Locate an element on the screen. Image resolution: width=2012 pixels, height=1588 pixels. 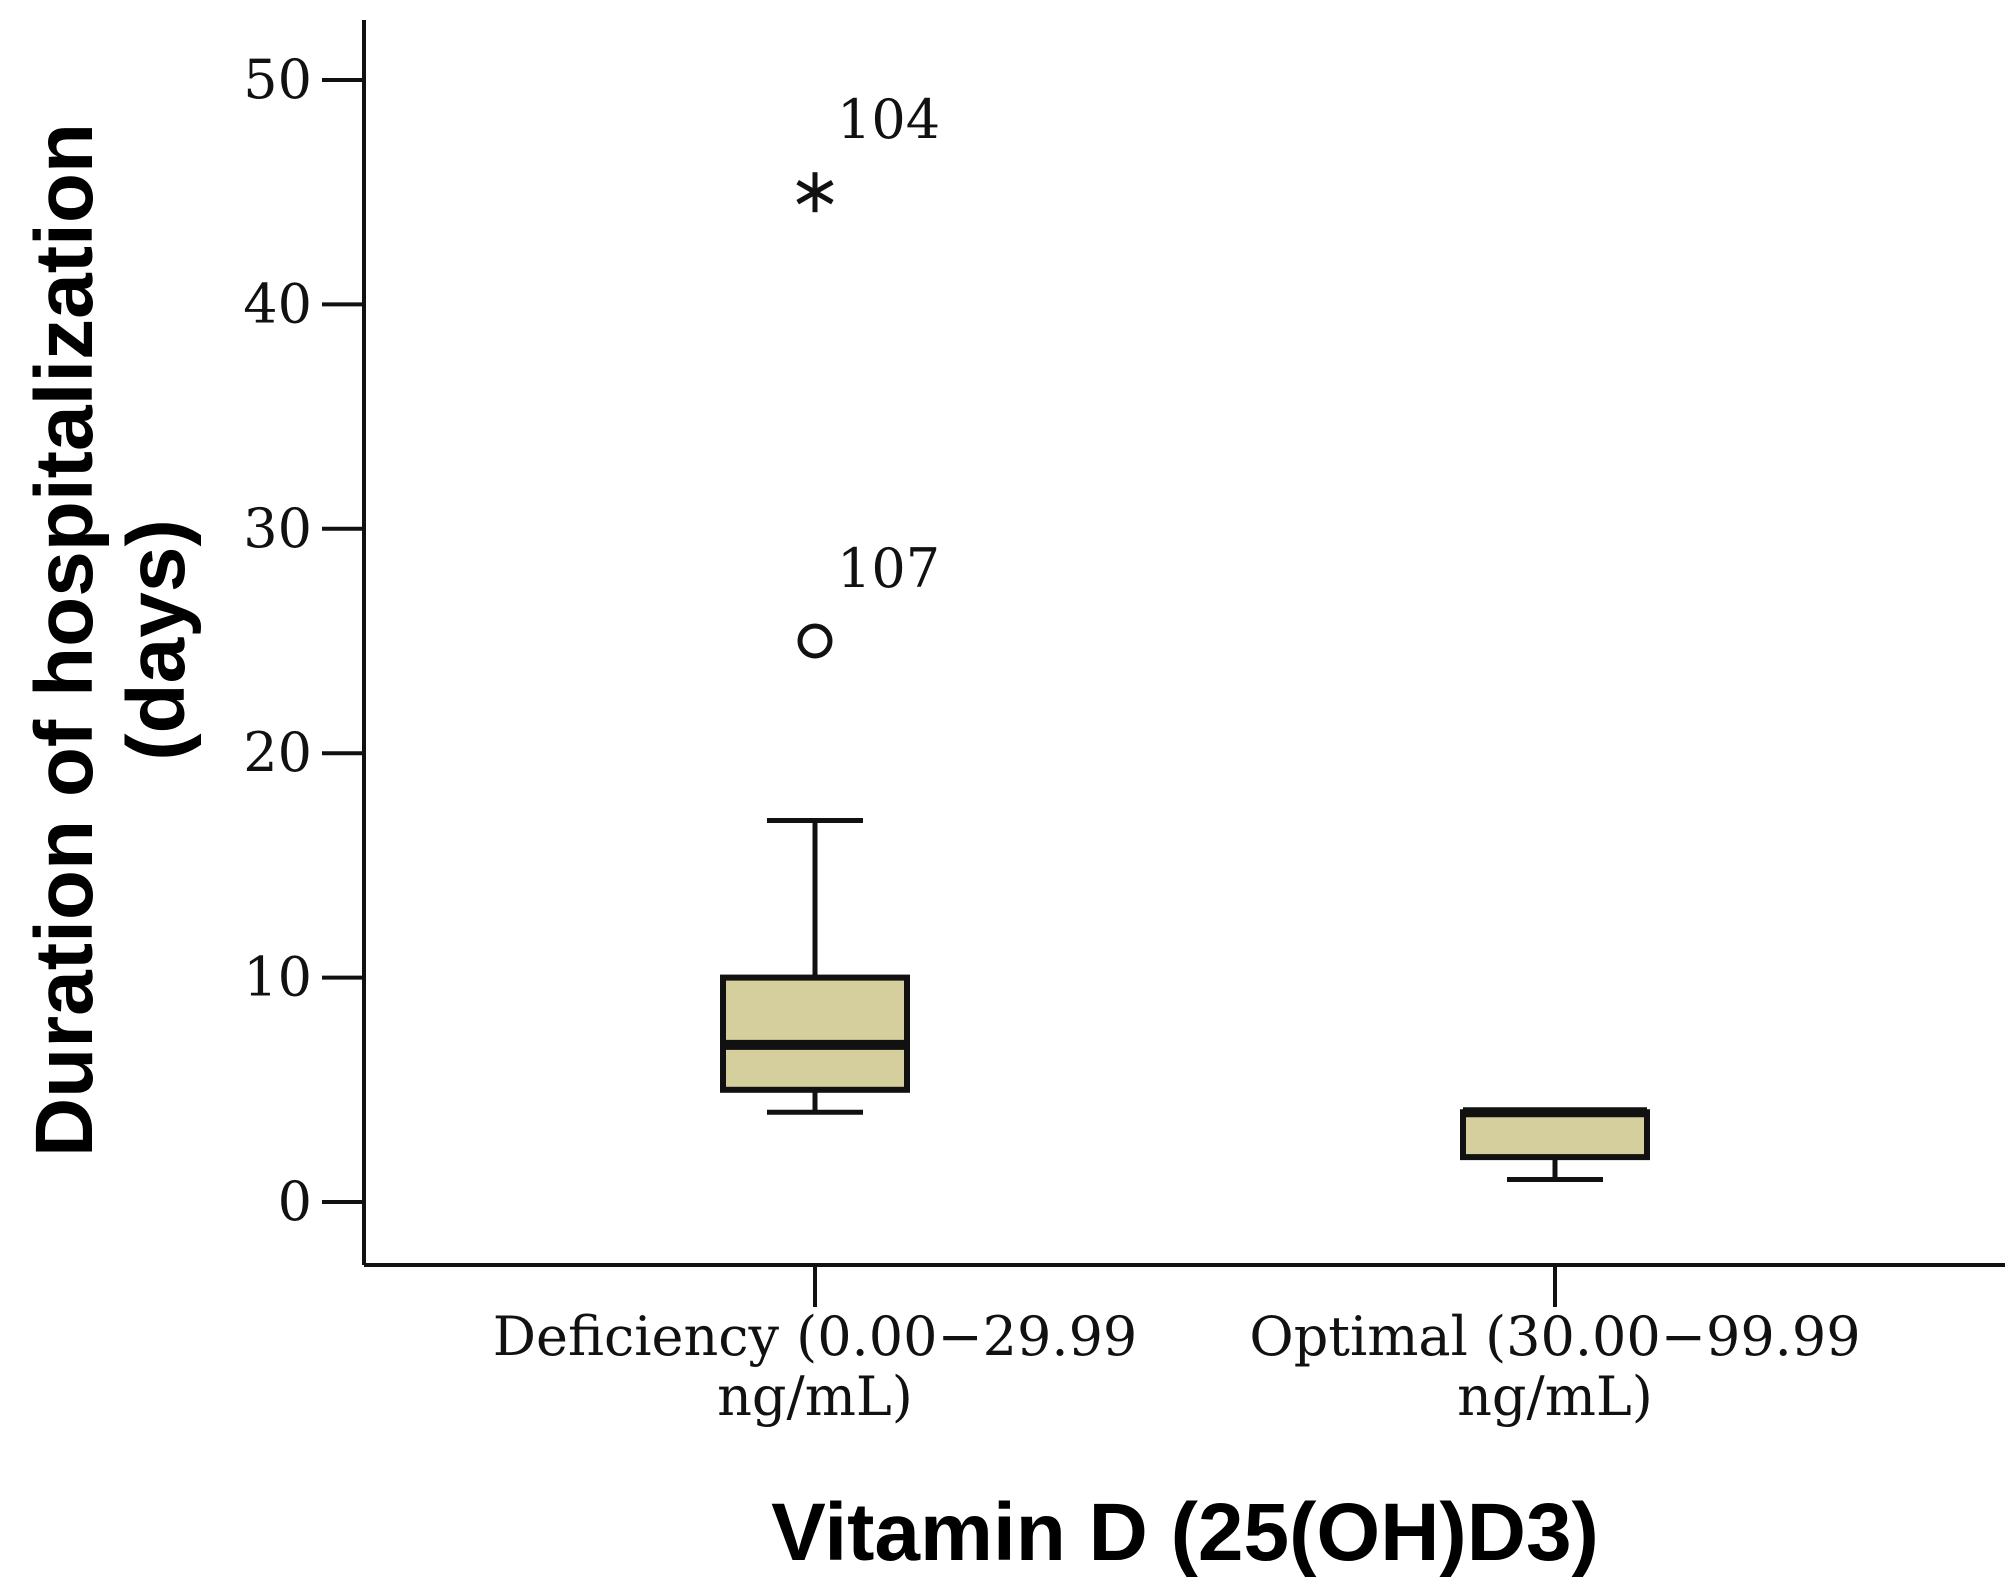
y-axis-title: Duration of hospitalization(days) is located at coordinates (110, 640).